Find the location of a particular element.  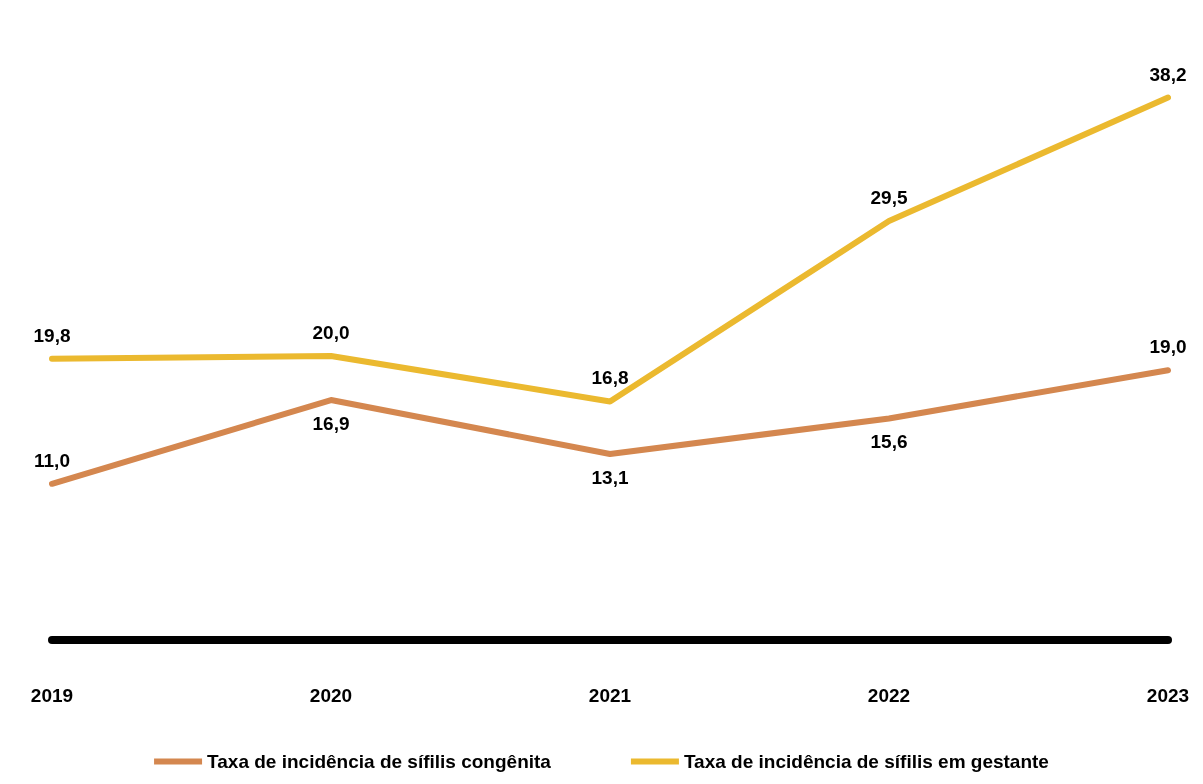

x-tick-label: 2023 is located at coordinates (1168, 695).